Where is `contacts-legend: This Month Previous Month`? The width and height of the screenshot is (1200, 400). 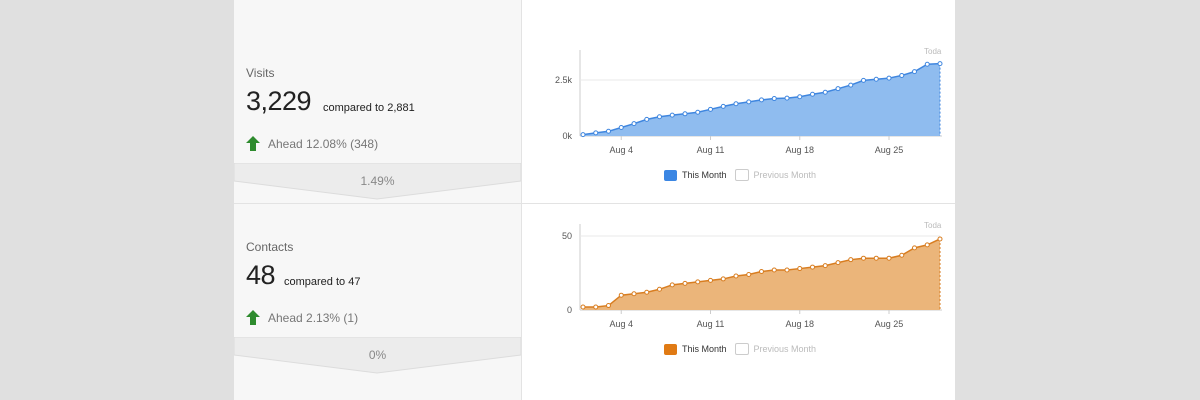 contacts-legend: This Month Previous Month is located at coordinates (744, 349).